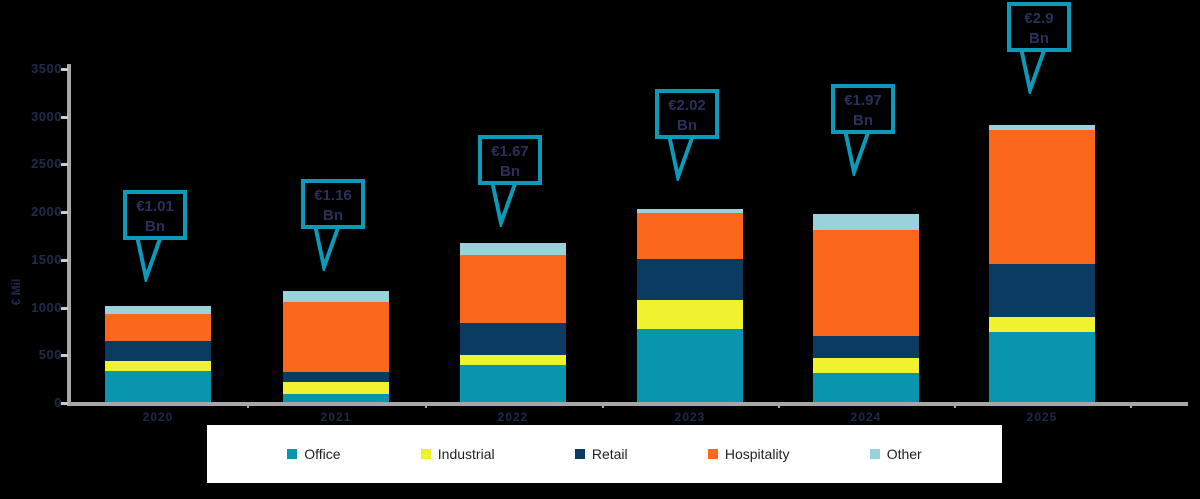 Image resolution: width=1200 pixels, height=499 pixels. I want to click on x-axis-label-2024: 2024, so click(866, 417).